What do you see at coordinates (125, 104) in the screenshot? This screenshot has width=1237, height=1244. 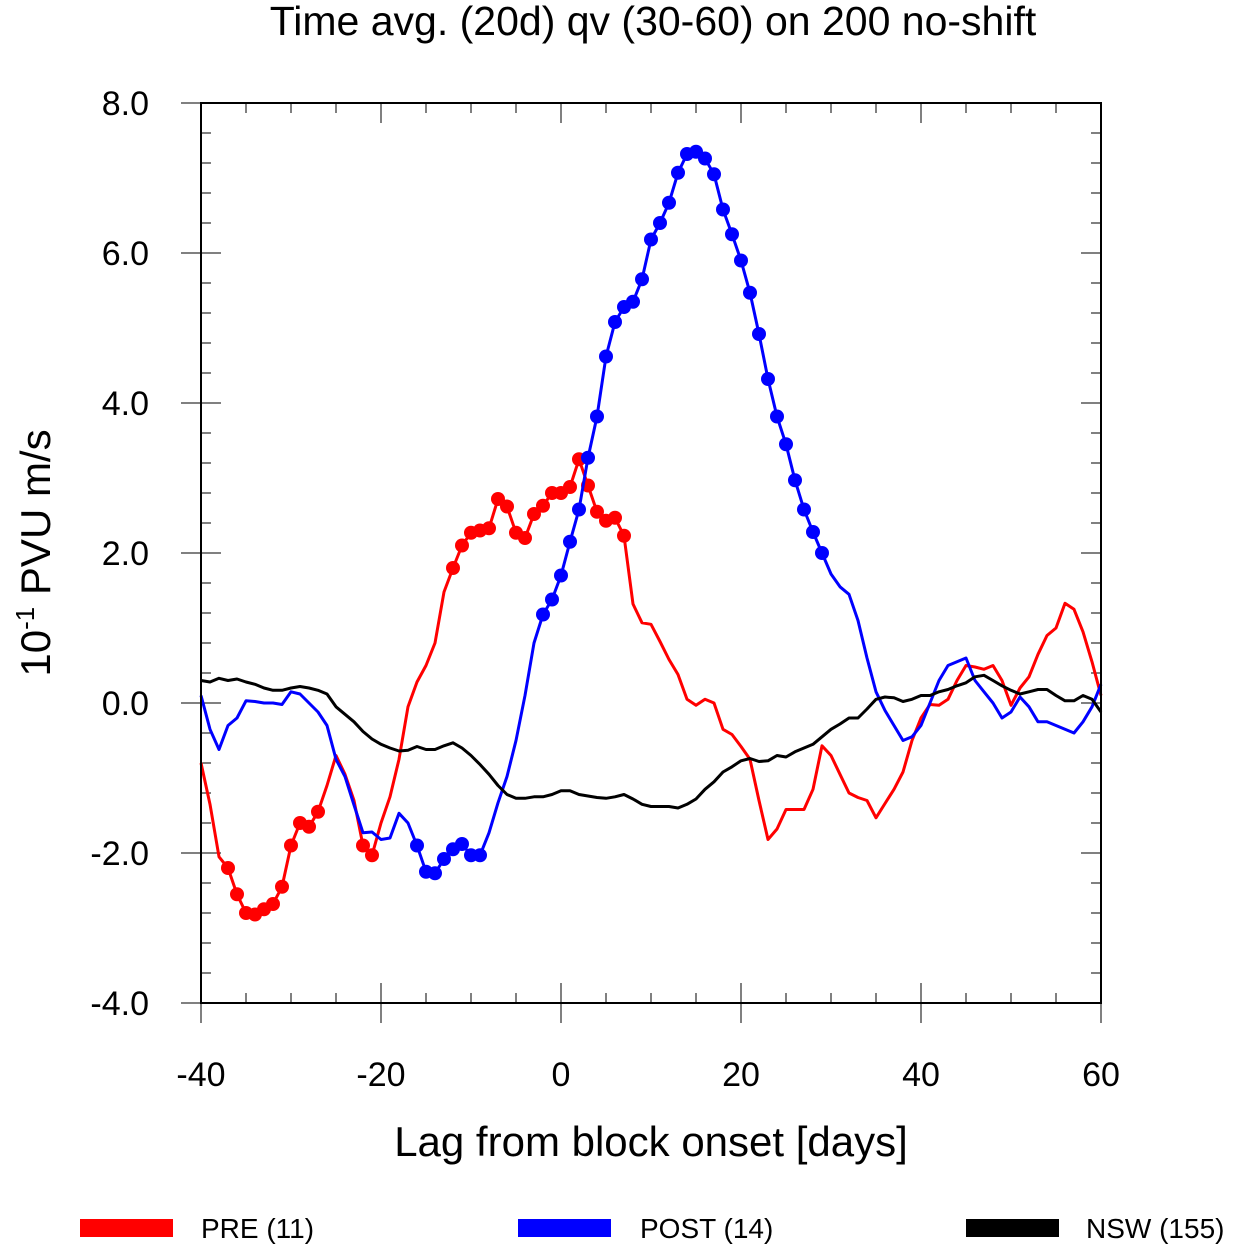 I see `y-tick-label: 8.0` at bounding box center [125, 104].